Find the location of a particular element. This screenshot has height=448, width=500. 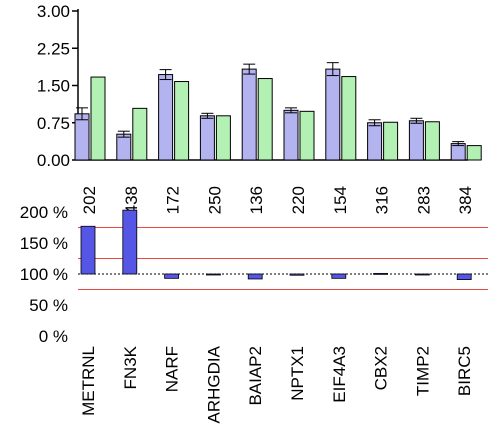

count-label: 154 is located at coordinates (340, 200).